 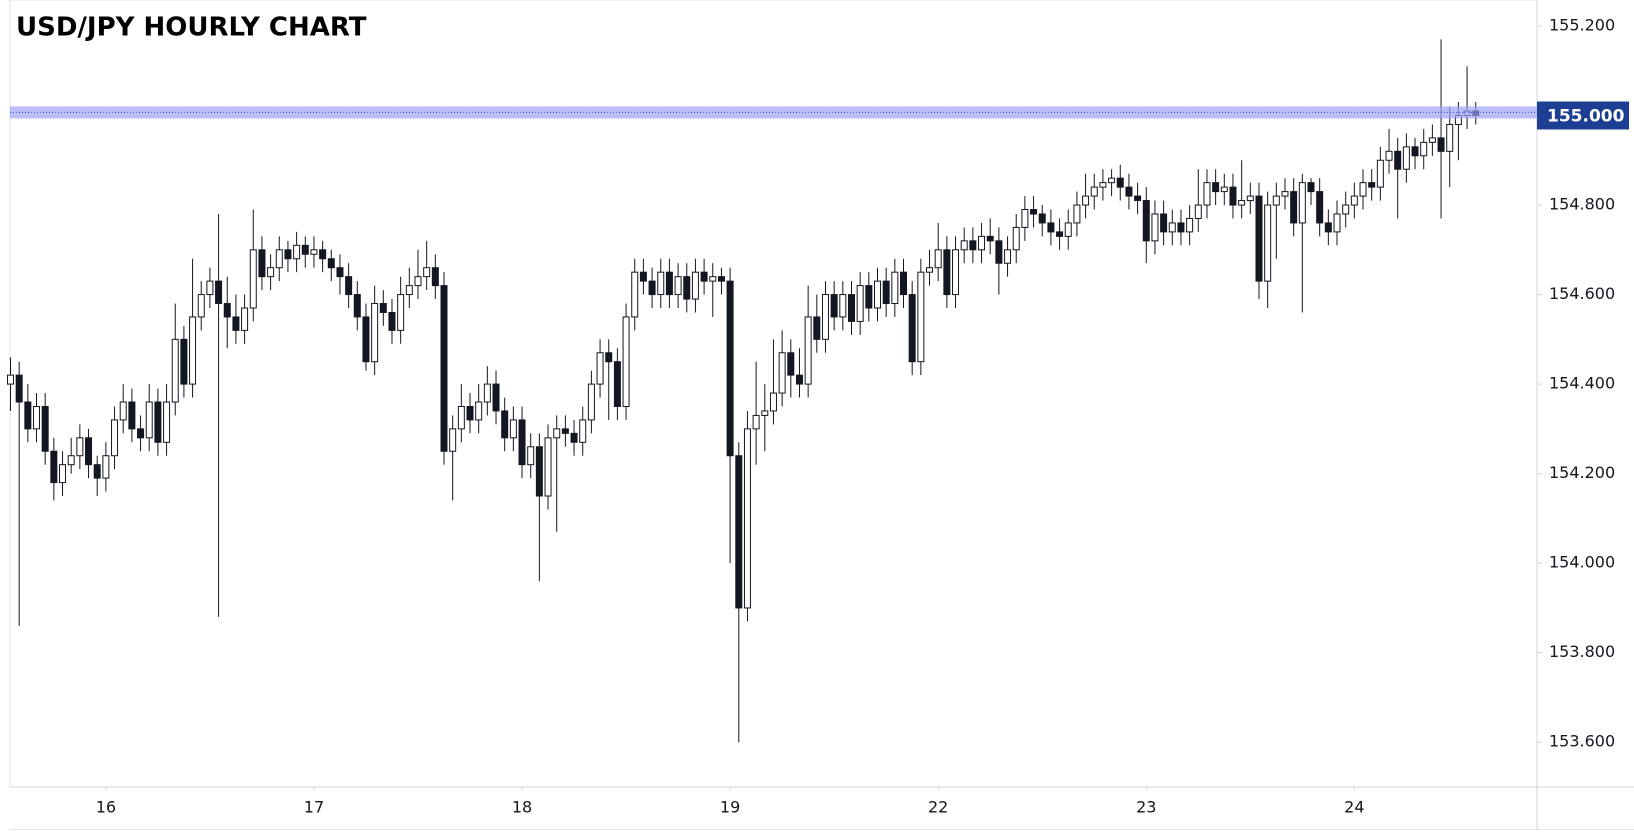 What do you see at coordinates (1582, 651) in the screenshot?
I see `y-tick-label: 153.800` at bounding box center [1582, 651].